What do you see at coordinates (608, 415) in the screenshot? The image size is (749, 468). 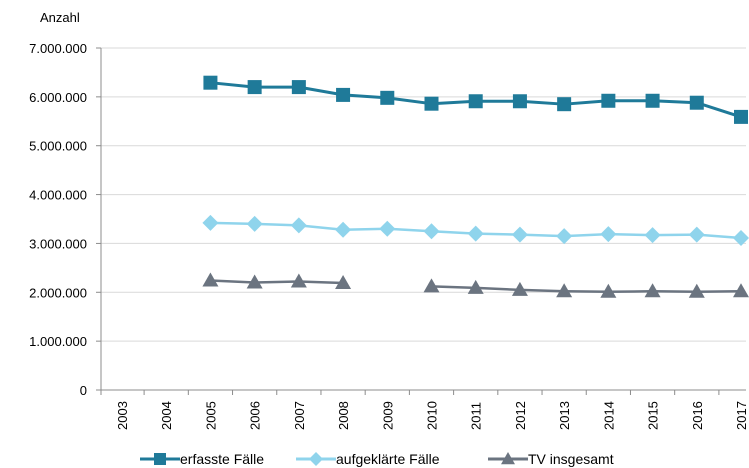 I see `x-tick-label: 2014` at bounding box center [608, 415].